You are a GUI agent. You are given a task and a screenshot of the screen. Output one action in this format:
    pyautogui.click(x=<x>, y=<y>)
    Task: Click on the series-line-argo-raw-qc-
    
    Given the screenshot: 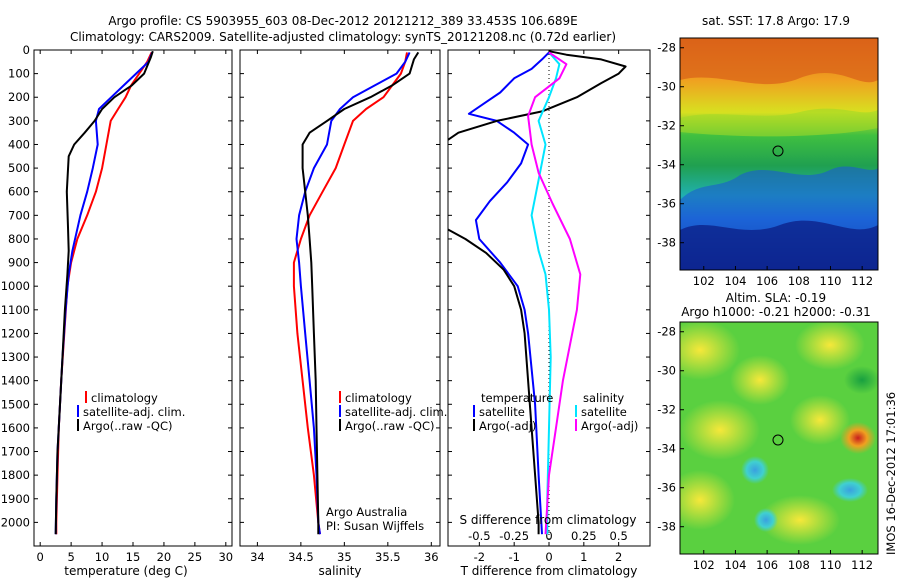 What is the action you would take?
    pyautogui.click(x=360, y=293)
    